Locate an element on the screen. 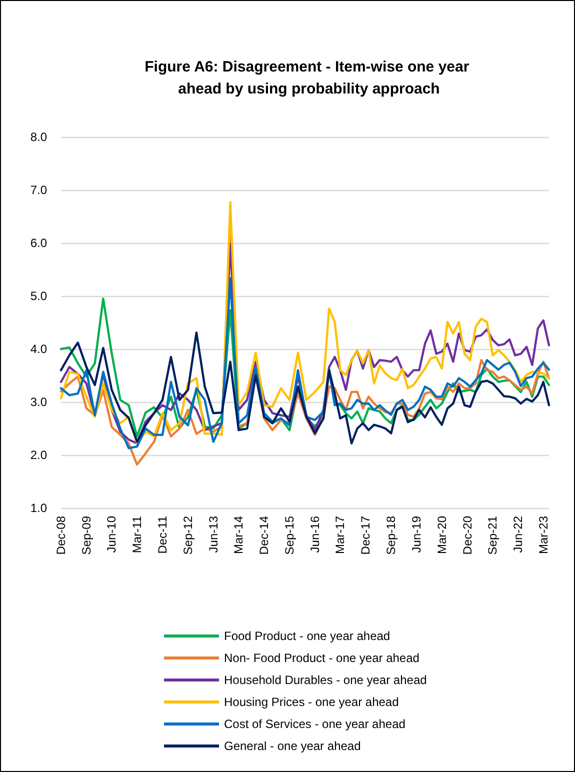 This screenshot has width=575, height=772. legend-label: Food Product - one year ahead is located at coordinates (307, 636).